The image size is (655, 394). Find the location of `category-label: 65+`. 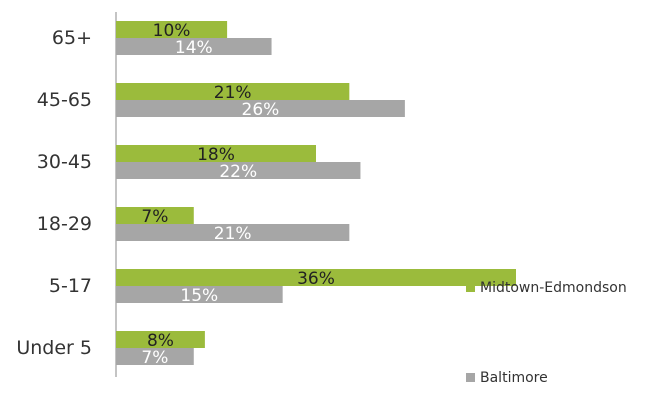

category-label: 65+ is located at coordinates (72, 38).